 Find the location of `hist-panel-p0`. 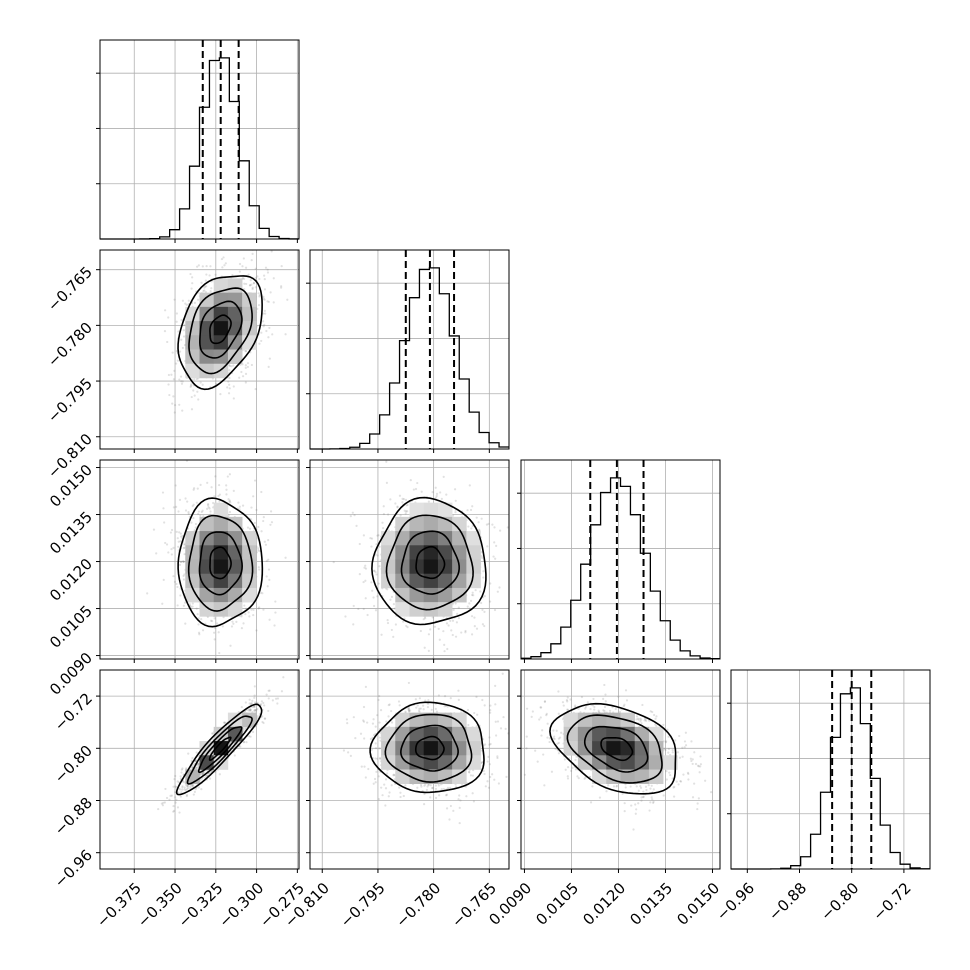

hist-panel-p0 is located at coordinates (198, 141).